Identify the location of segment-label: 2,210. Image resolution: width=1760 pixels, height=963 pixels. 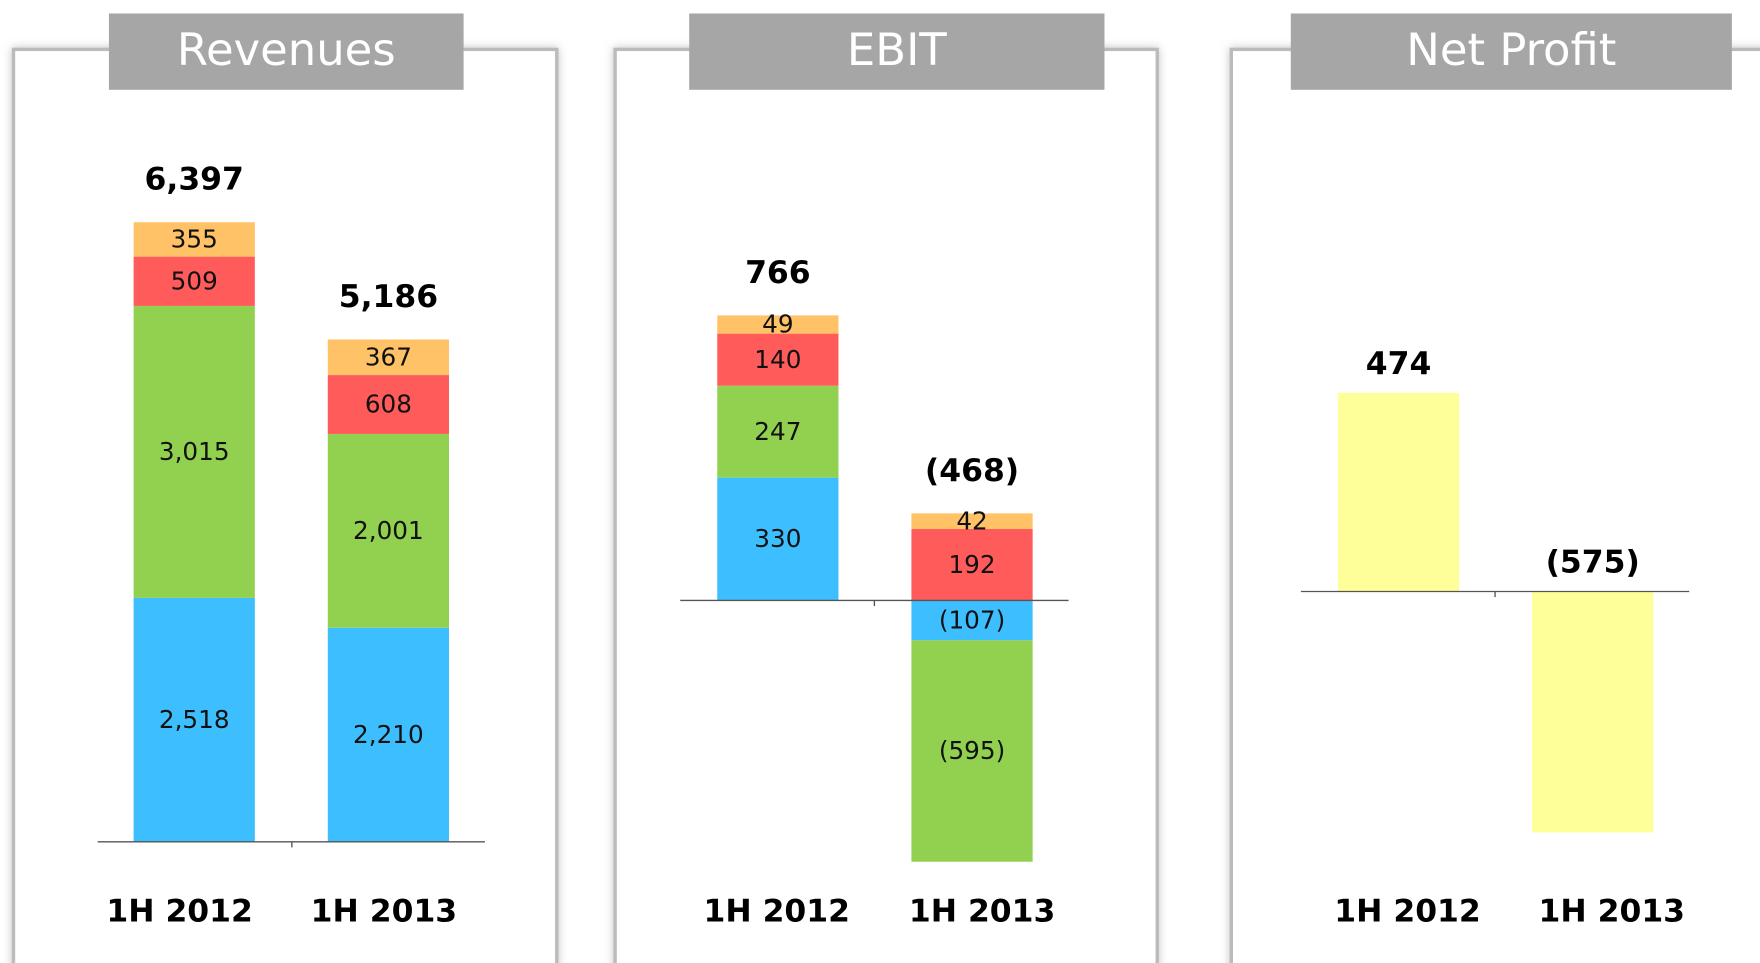
(388, 734).